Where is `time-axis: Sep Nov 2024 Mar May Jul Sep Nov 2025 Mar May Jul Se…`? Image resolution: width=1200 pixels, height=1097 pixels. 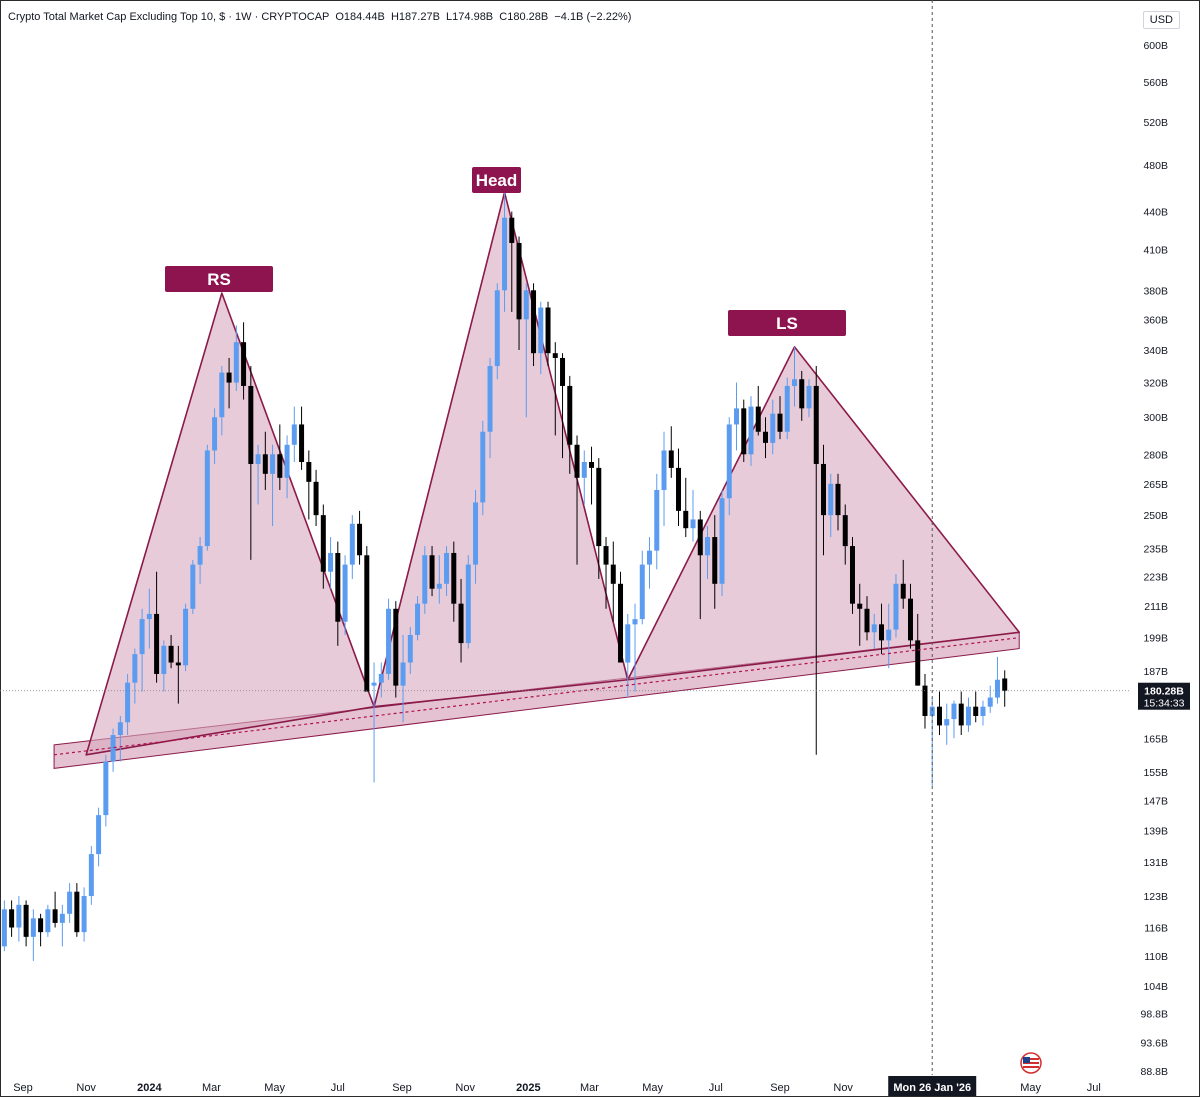 time-axis: Sep Nov 2024 Mar May Jul Sep Nov 2025 Mar May Jul Se… is located at coordinates (557, 1086).